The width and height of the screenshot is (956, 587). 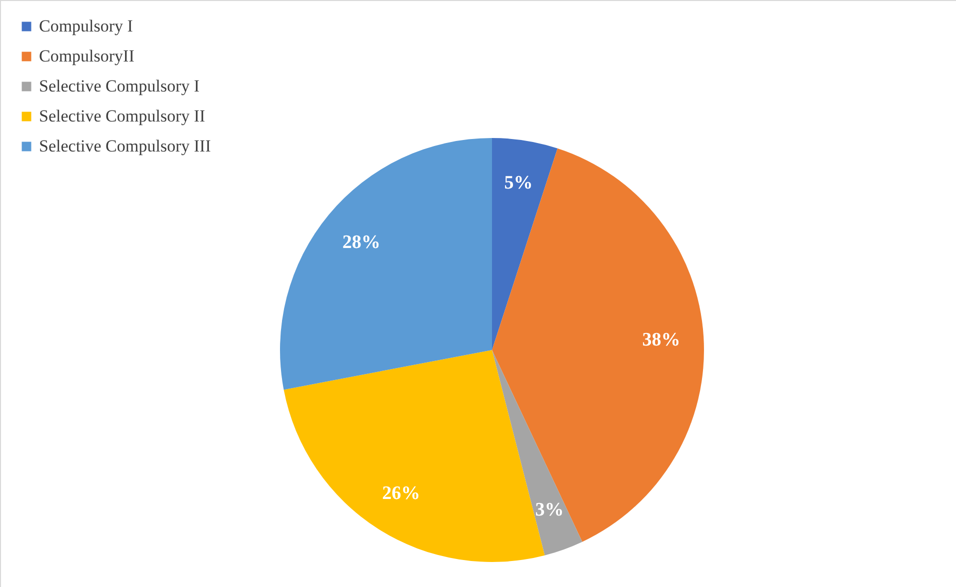 What do you see at coordinates (361, 242) in the screenshot?
I see `data-label: 28%` at bounding box center [361, 242].